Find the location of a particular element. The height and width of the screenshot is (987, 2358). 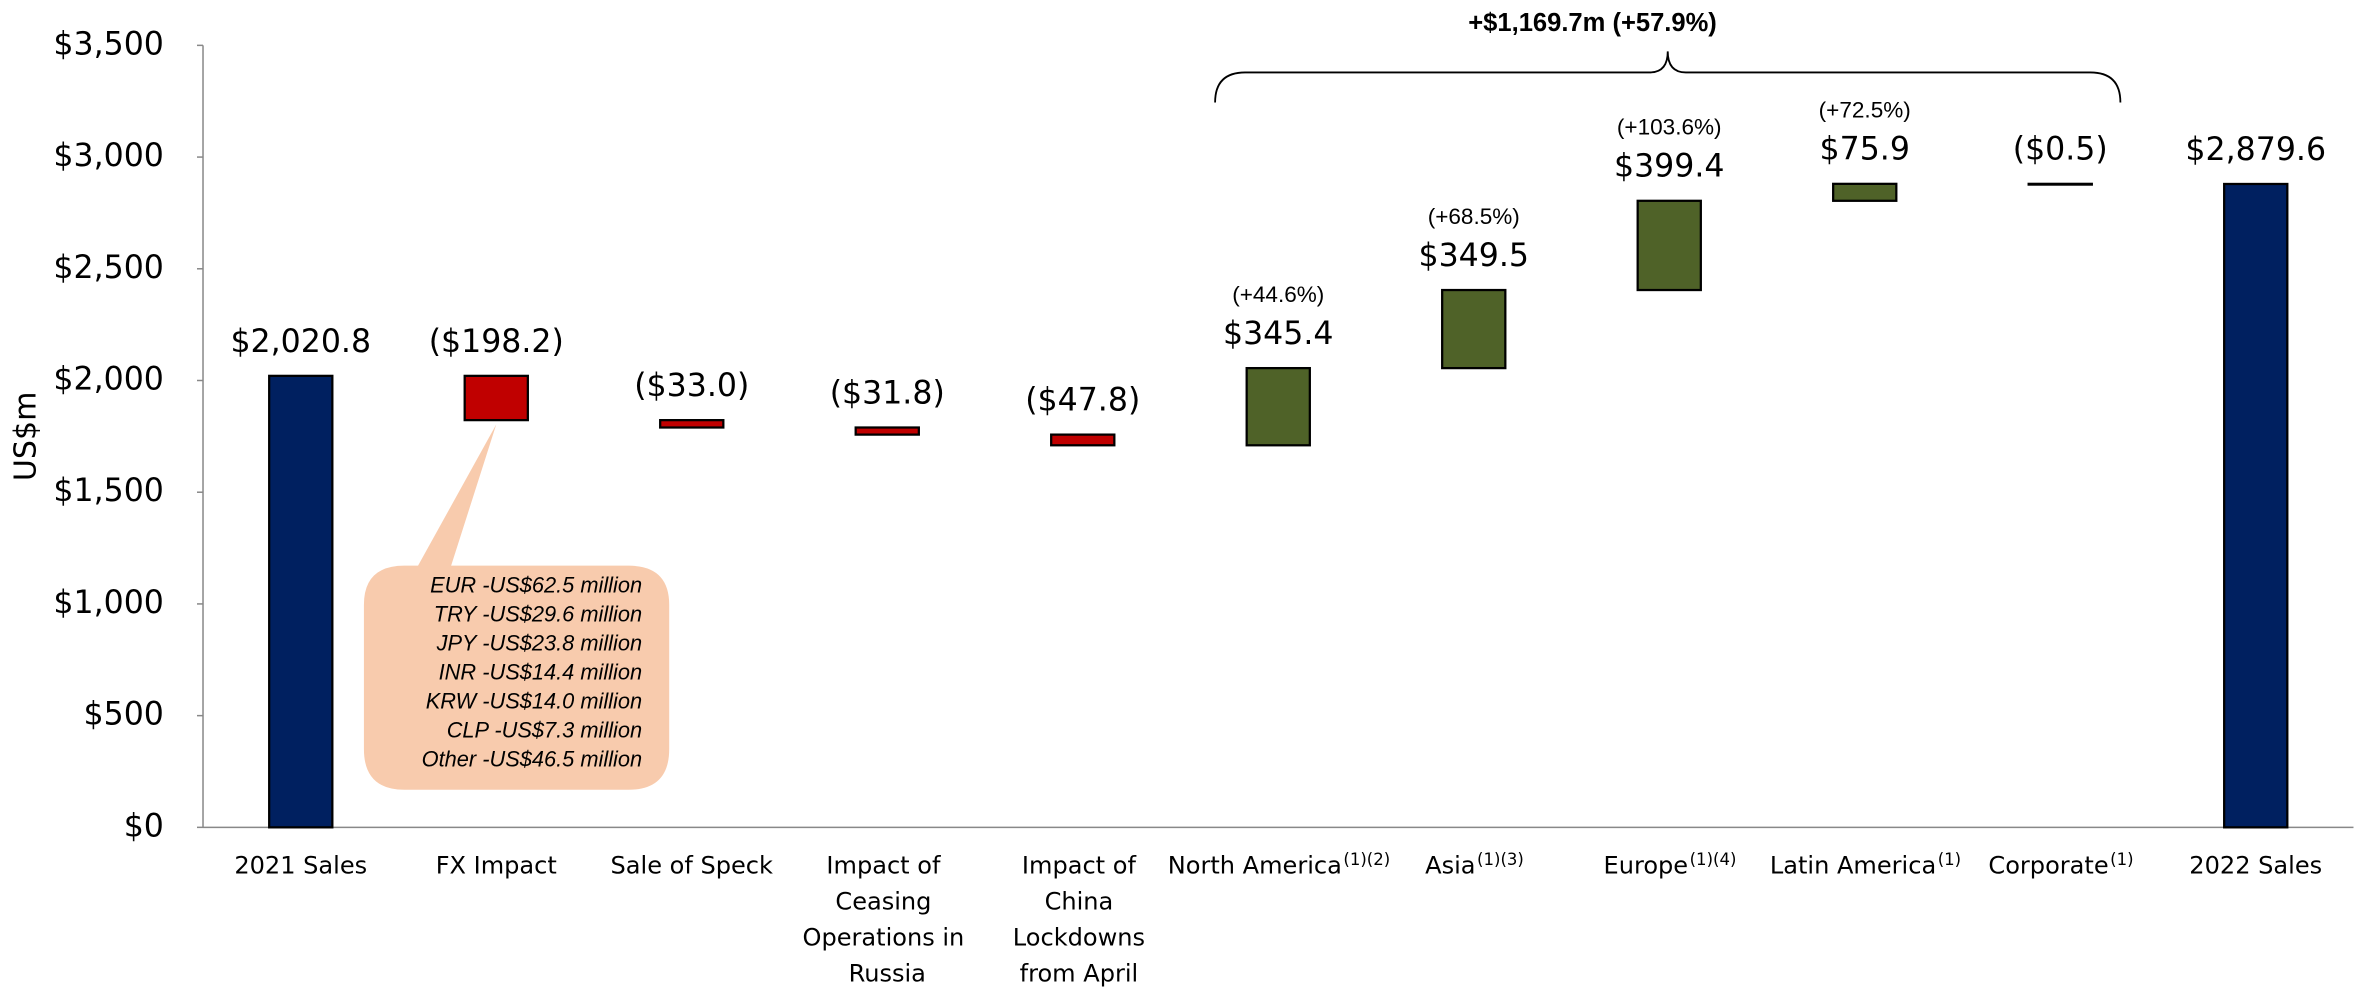

y-tick-label: $500 is located at coordinates (124, 715).